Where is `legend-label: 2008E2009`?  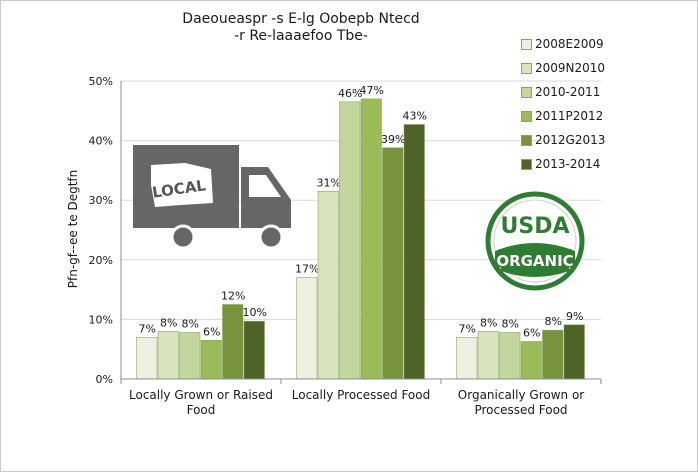 legend-label: 2008E2009 is located at coordinates (569, 44).